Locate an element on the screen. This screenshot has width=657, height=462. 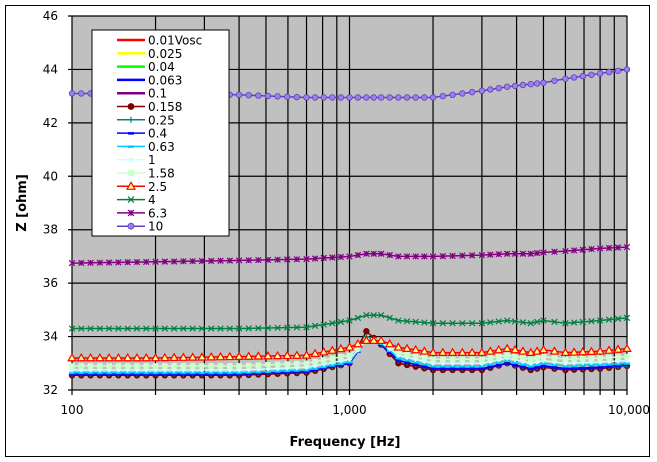
legend-label: 0.158 is located at coordinates (165, 107).